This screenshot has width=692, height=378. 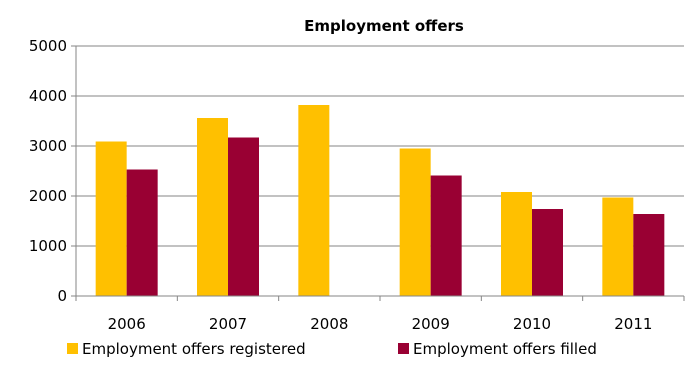 What do you see at coordinates (111, 218) in the screenshot?
I see `bar-registered-2006` at bounding box center [111, 218].